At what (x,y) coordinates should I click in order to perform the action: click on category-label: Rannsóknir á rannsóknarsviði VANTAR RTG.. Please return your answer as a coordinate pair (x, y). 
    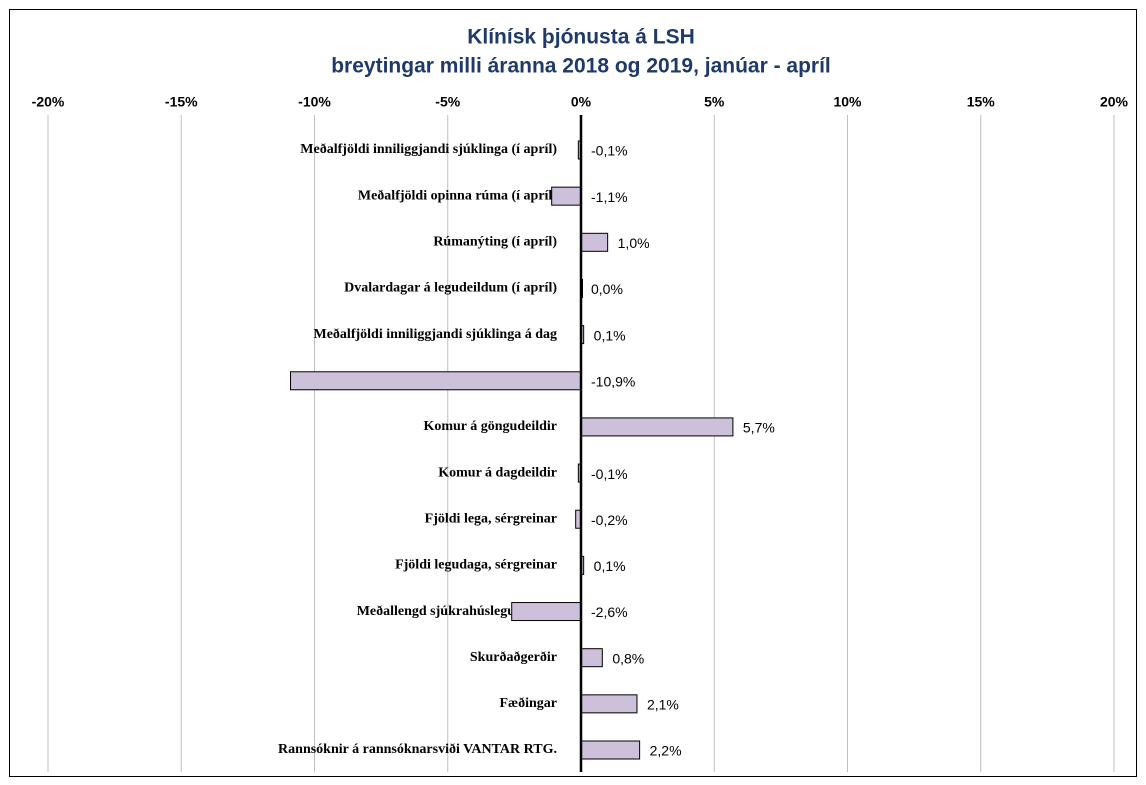
    Looking at the image, I should click on (417, 749).